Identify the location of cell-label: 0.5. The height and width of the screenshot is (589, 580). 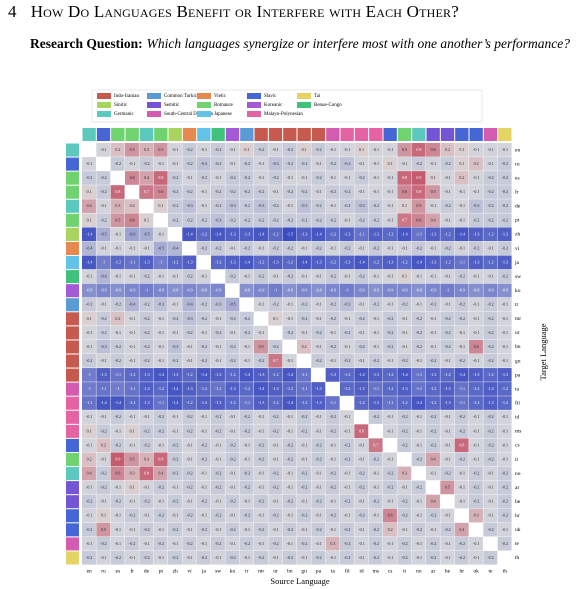
(418, 205).